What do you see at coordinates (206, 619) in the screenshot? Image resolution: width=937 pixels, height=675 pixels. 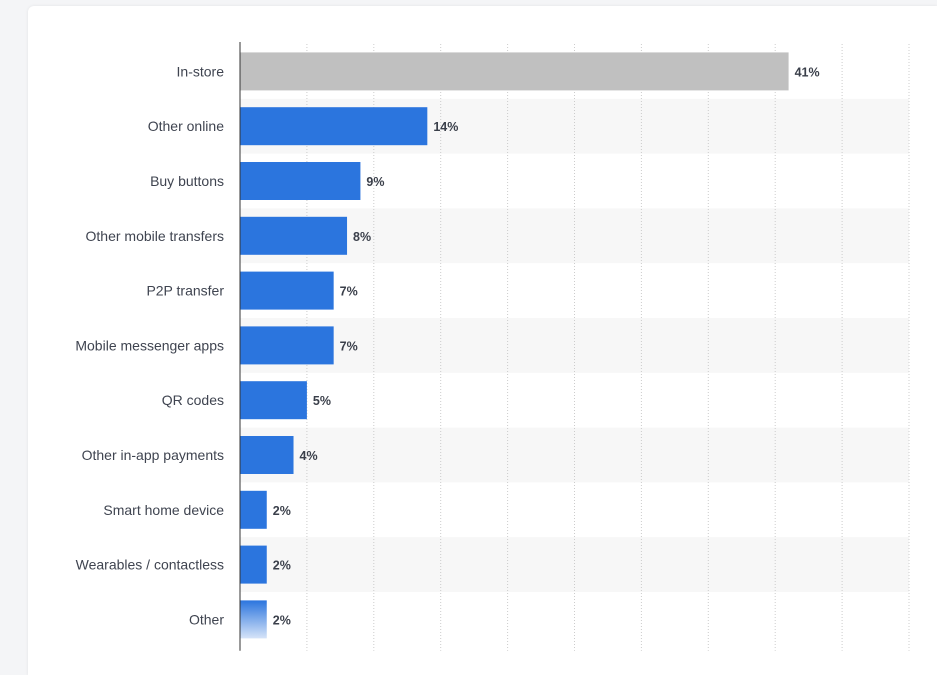 I see `category-label: Other` at bounding box center [206, 619].